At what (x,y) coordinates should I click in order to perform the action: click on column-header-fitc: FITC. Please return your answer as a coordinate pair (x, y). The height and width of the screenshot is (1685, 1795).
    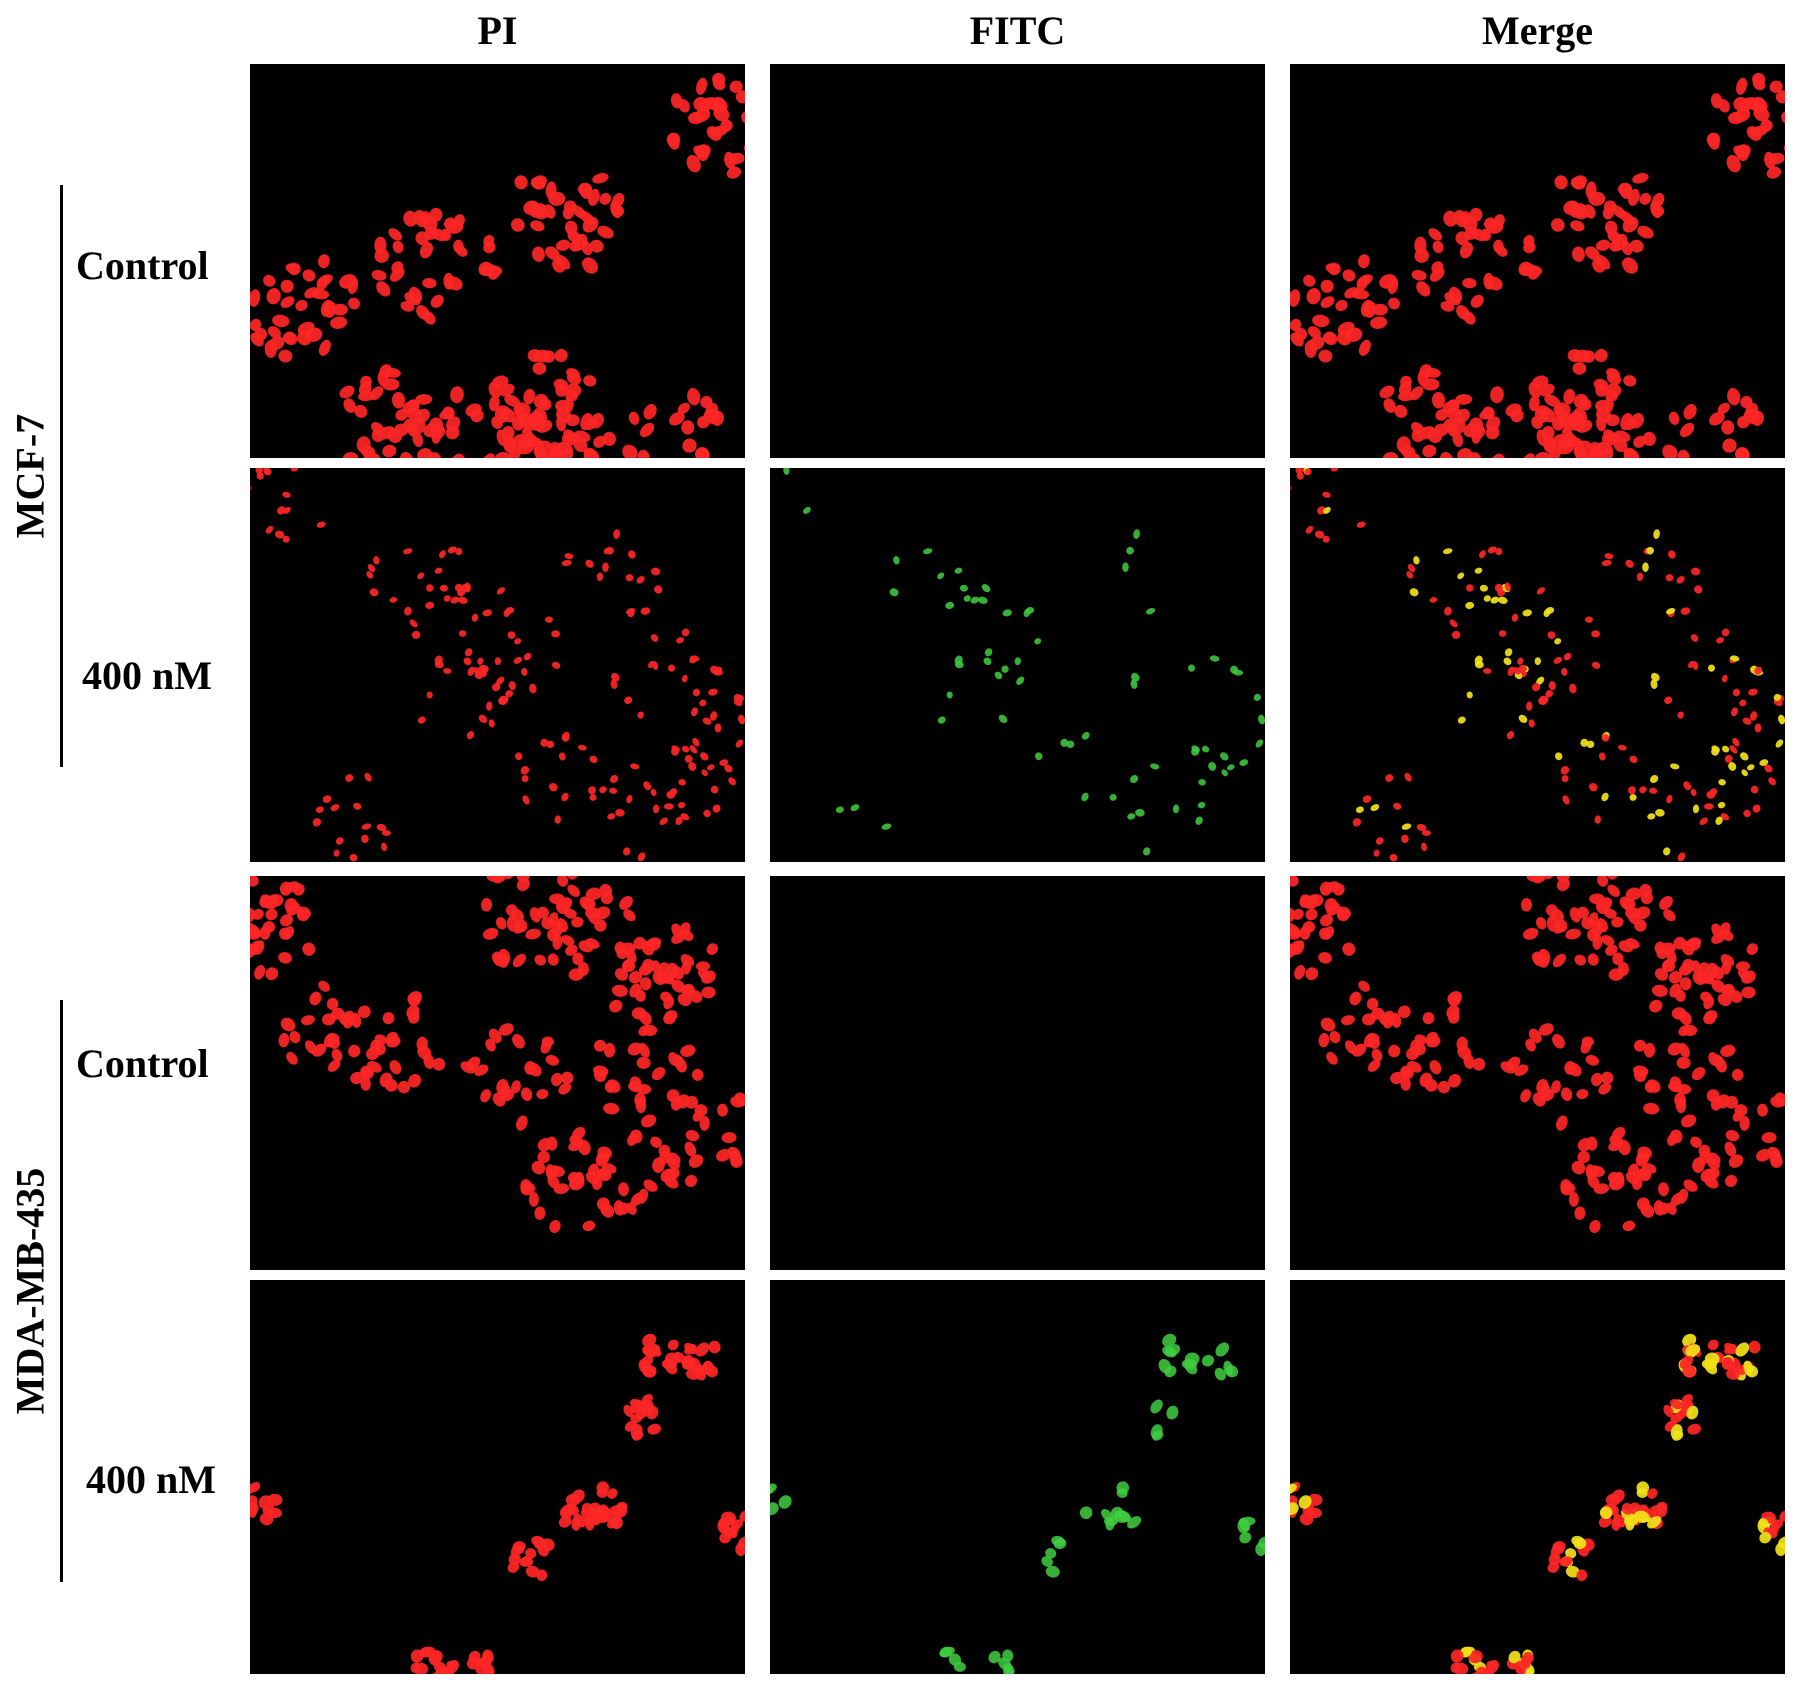
    Looking at the image, I should click on (1017, 30).